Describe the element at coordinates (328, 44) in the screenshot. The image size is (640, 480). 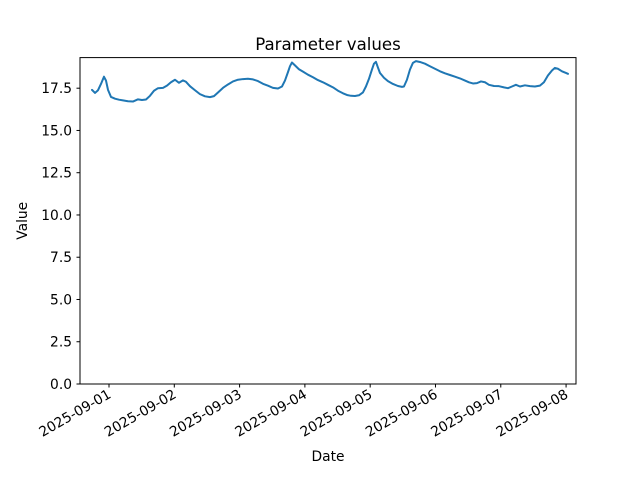
I see `chart-title: Parameter values` at that location.